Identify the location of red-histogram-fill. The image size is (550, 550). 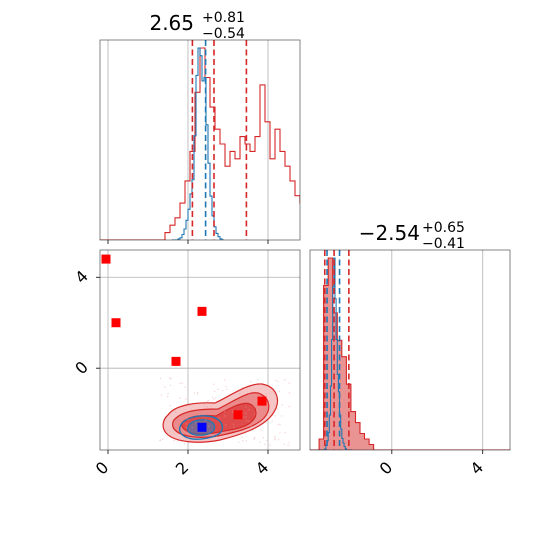
(410, 354).